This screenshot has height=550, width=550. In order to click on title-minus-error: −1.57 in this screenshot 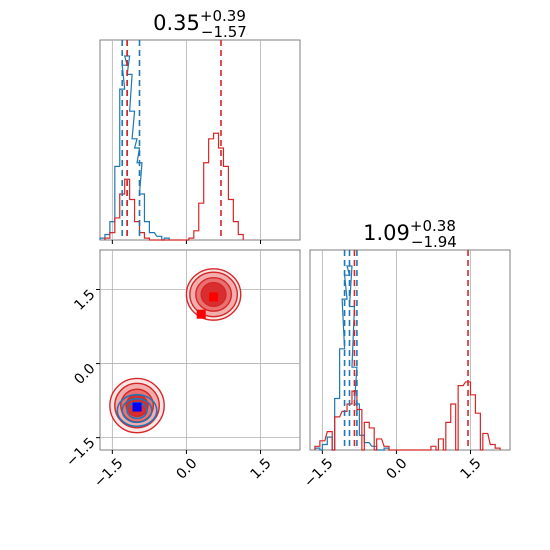, I will do `click(224, 32)`.